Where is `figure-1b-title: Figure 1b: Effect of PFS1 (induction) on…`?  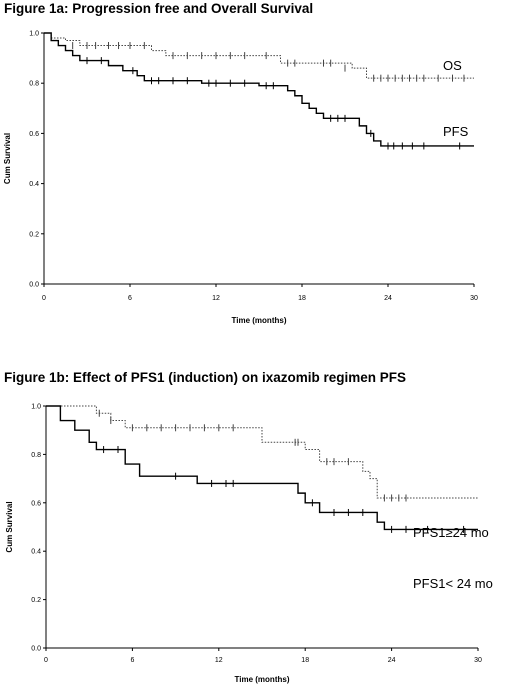
figure-1b-title: Figure 1b: Effect of PFS1 (induction) on… is located at coordinates (205, 377).